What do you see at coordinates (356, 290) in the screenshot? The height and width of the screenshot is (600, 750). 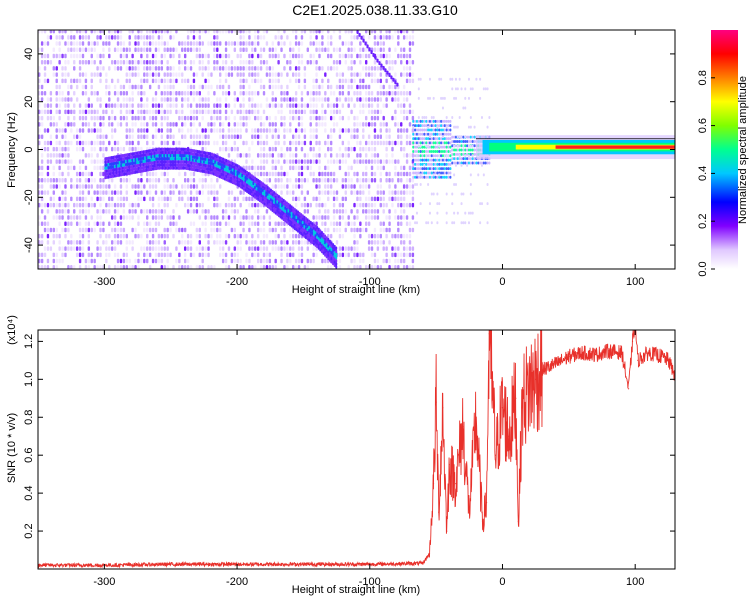 I see `spectrogram-x-label: Height of straight line (km)` at bounding box center [356, 290].